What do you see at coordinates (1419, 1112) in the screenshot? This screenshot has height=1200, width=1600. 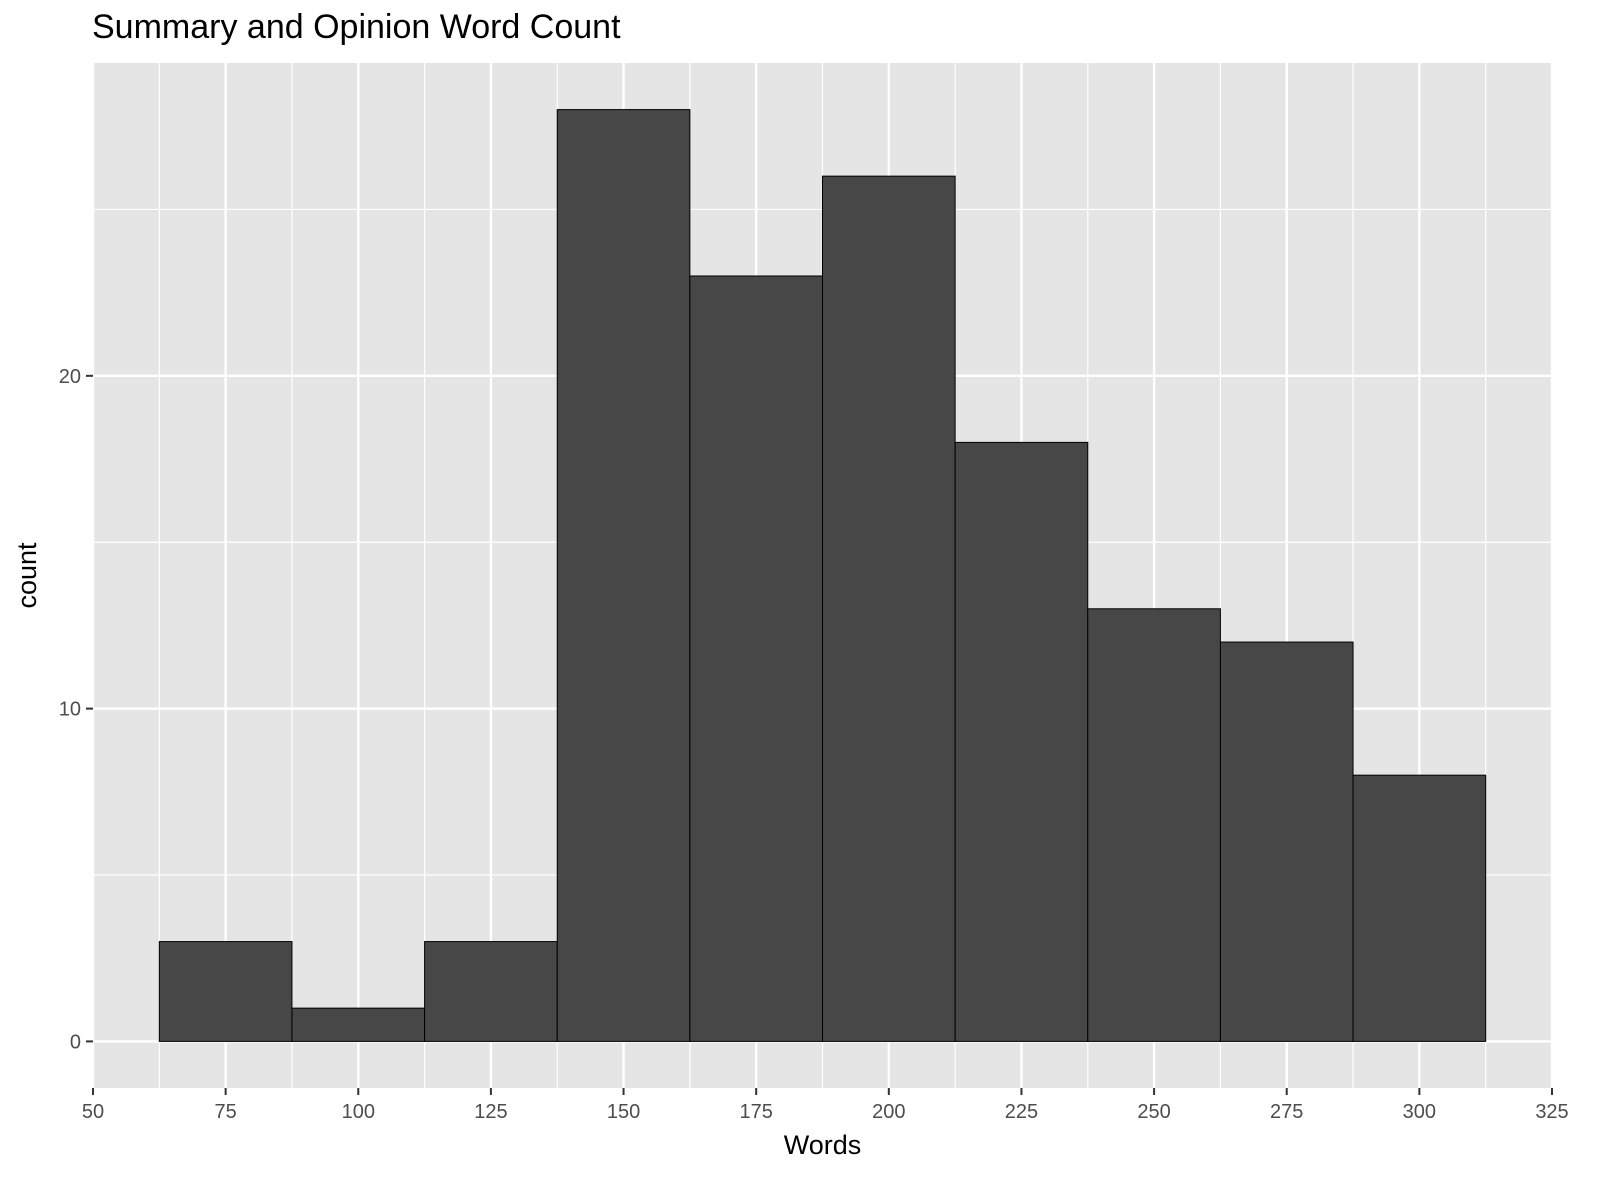 I see `x-tick-label: 300` at bounding box center [1419, 1112].